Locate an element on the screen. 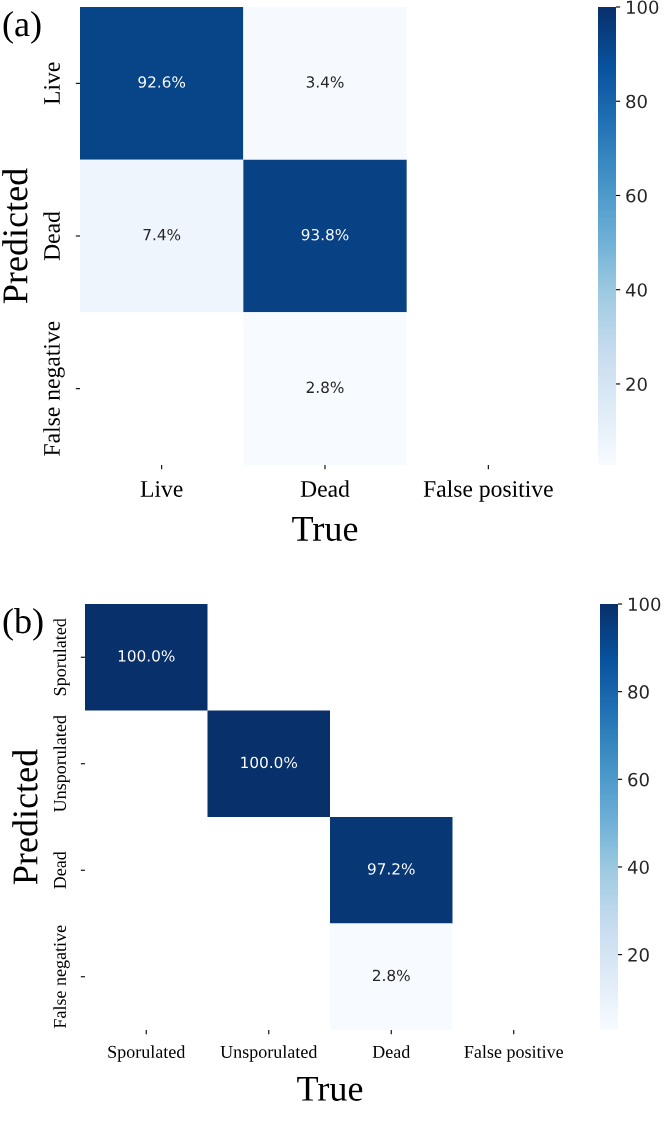 Image resolution: width=666 pixels, height=1137 pixels. x-tick-label: Unsporulated is located at coordinates (269, 1053).